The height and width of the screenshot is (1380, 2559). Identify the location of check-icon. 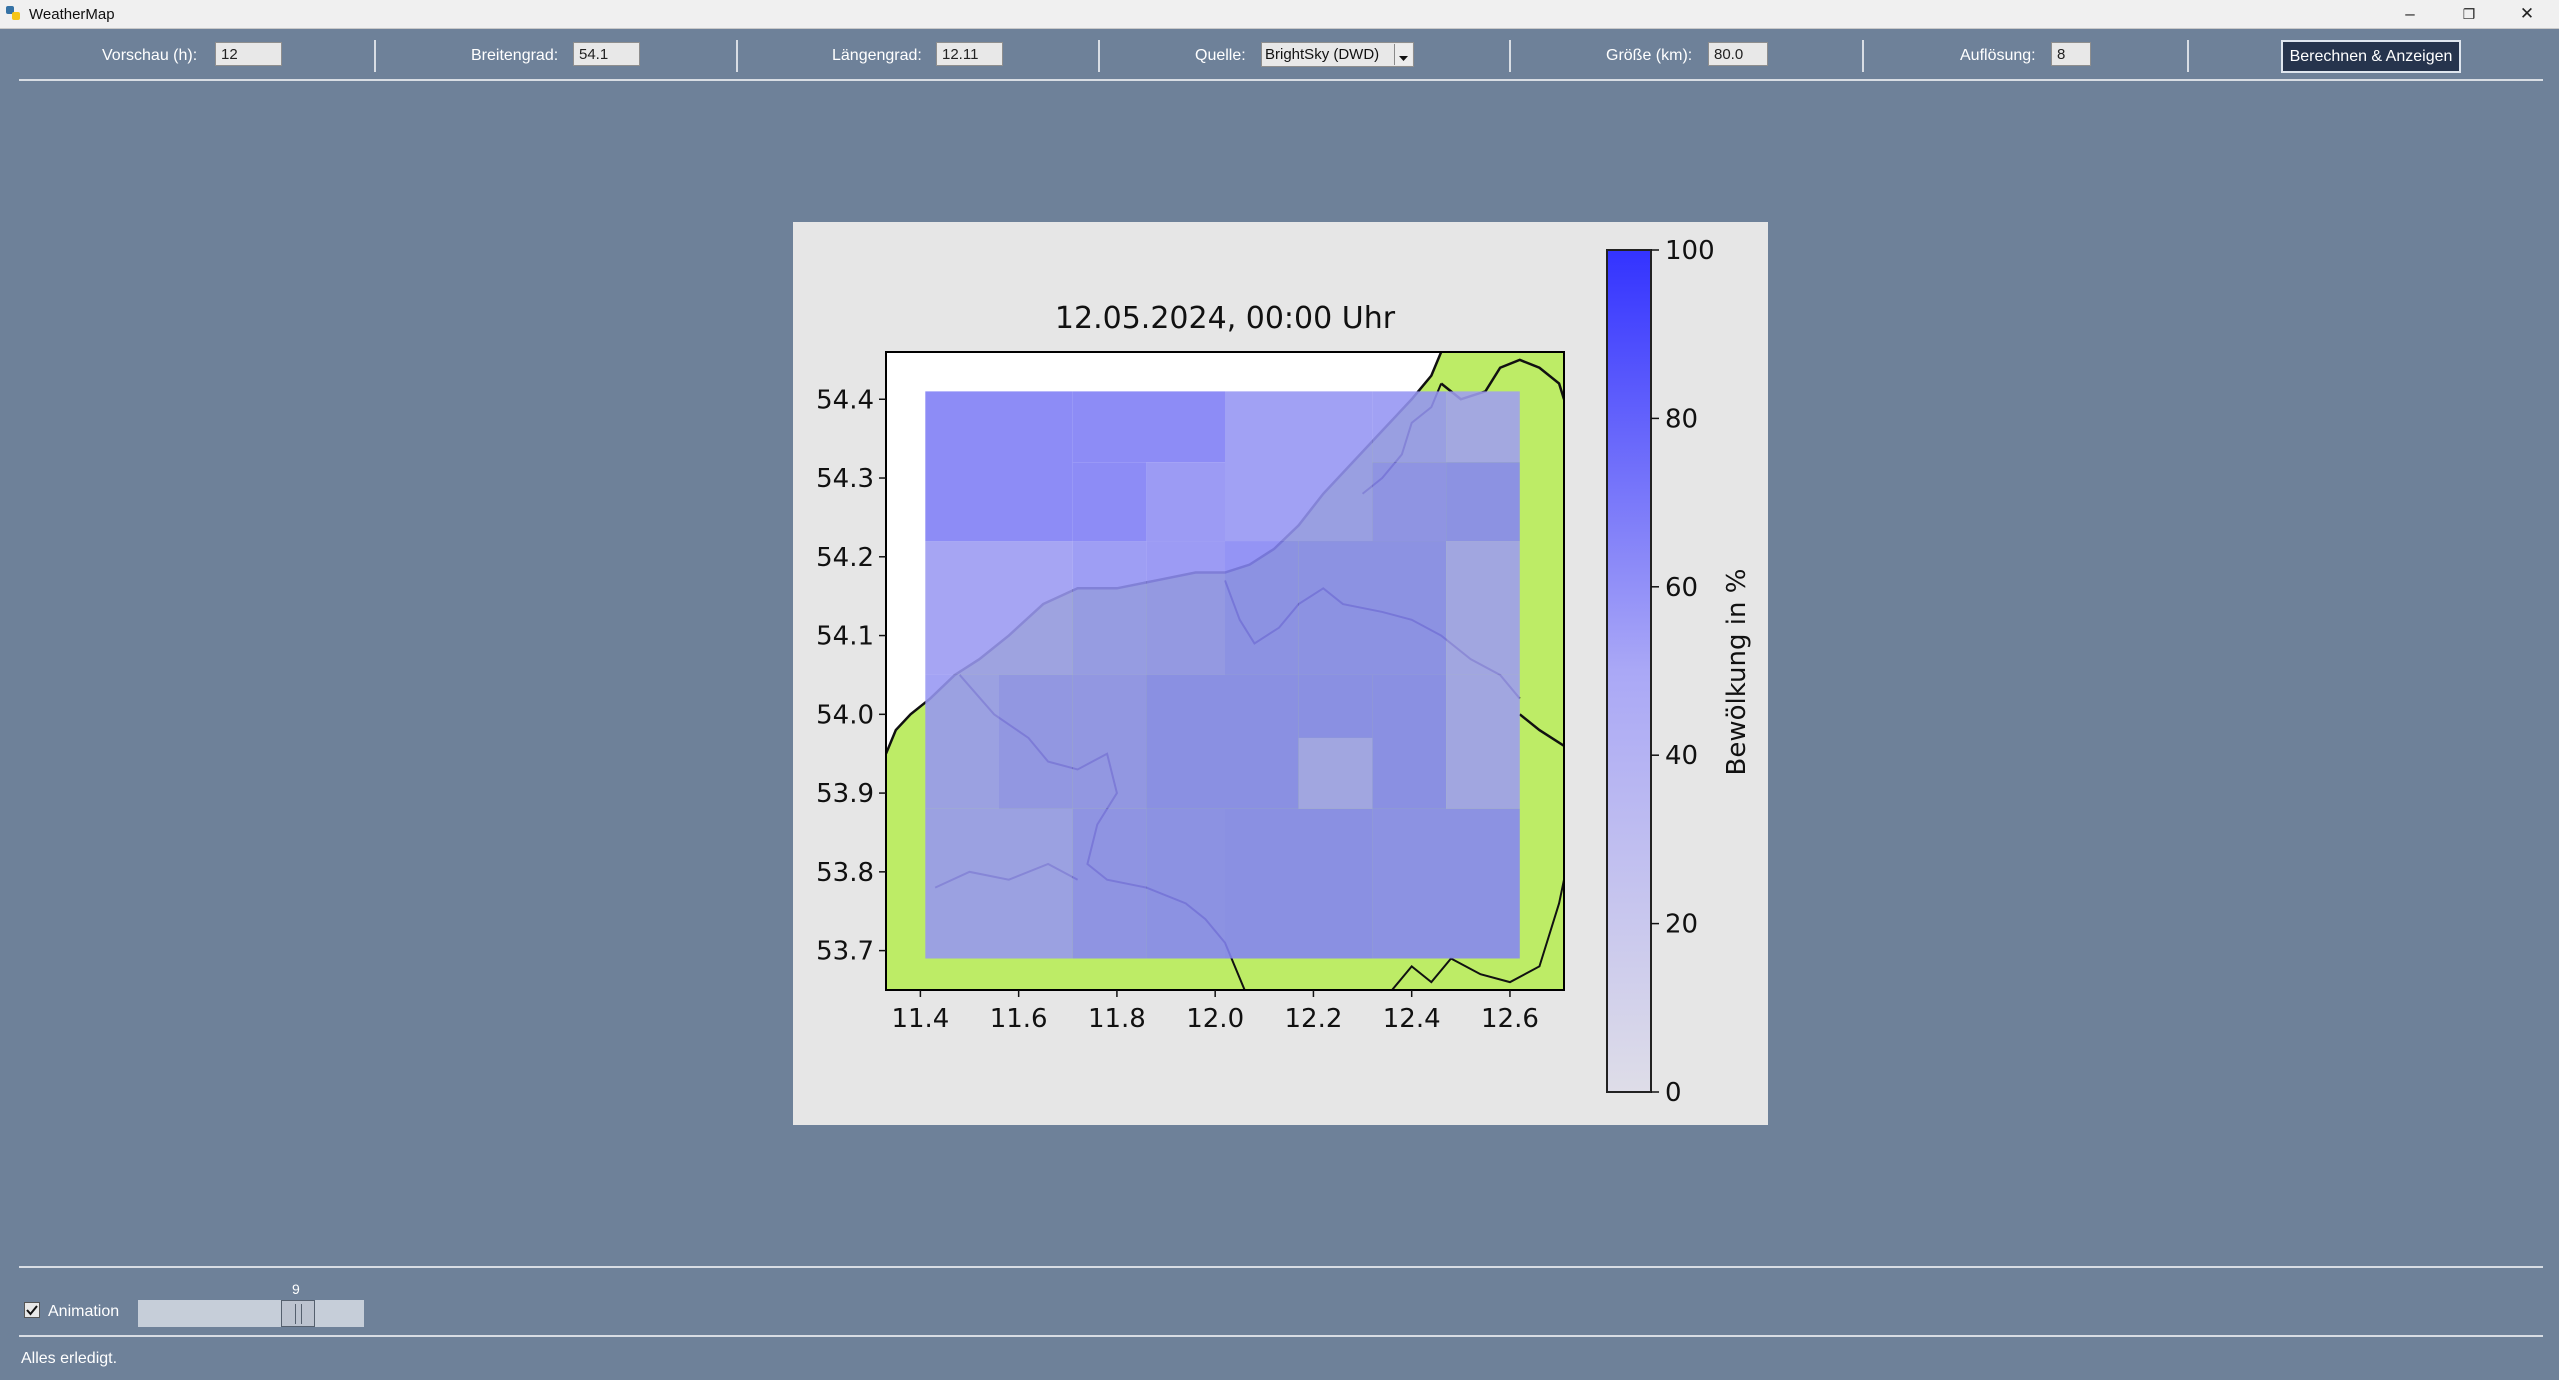
(32, 1310).